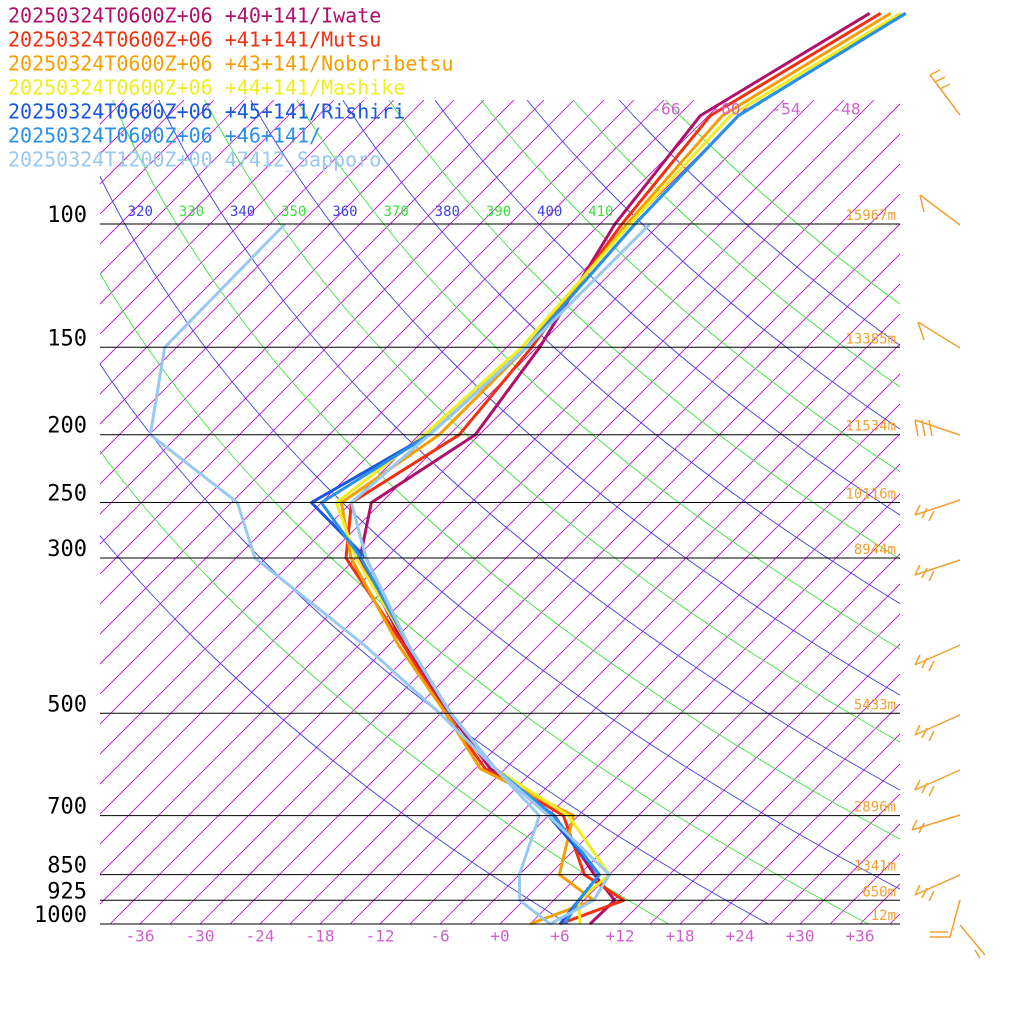 This screenshot has width=1024, height=1024. Describe the element at coordinates (67, 426) in the screenshot. I see `y-tick-label: 200` at that location.